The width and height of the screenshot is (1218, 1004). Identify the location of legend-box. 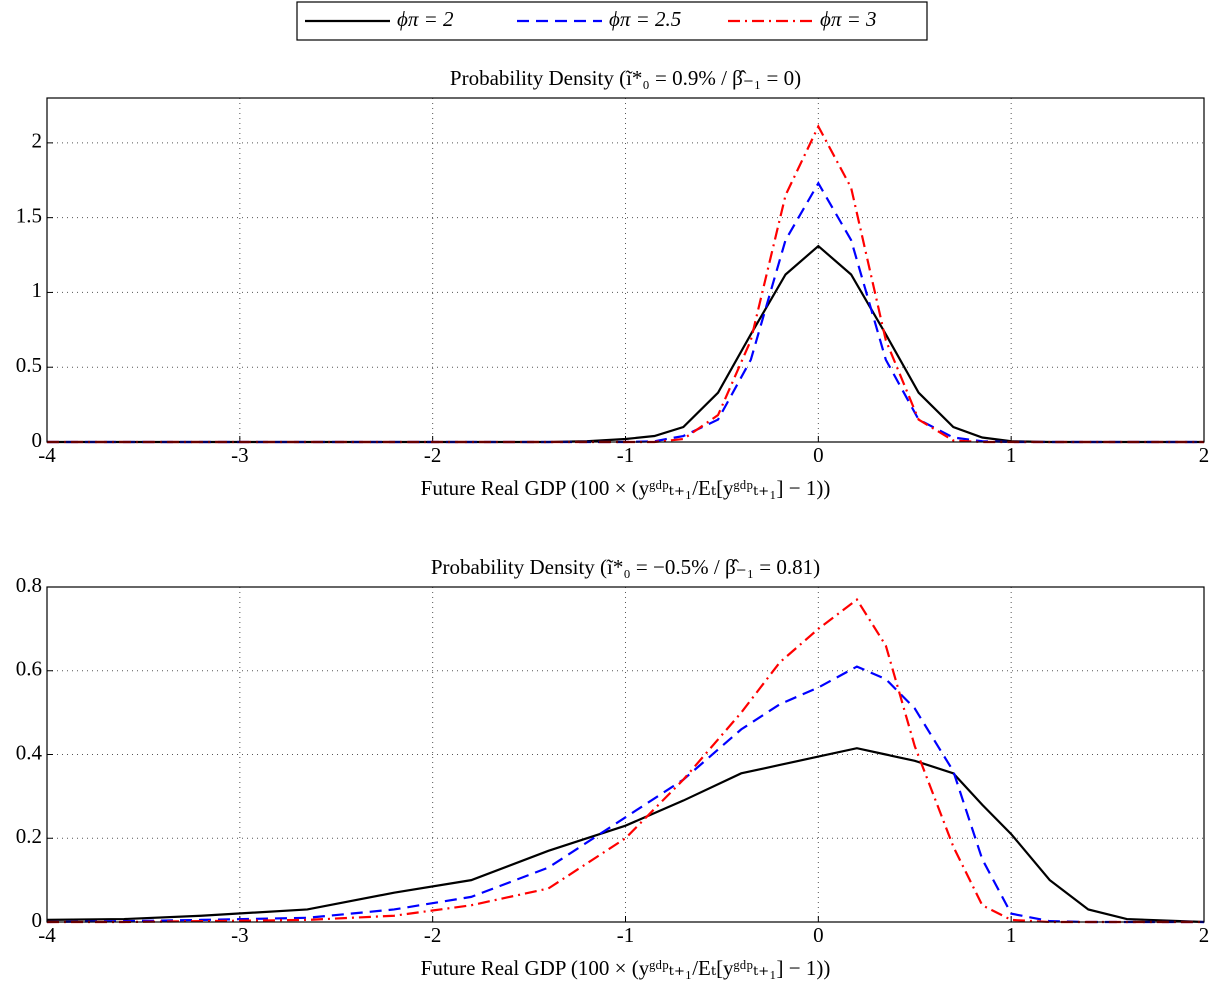
(612, 21).